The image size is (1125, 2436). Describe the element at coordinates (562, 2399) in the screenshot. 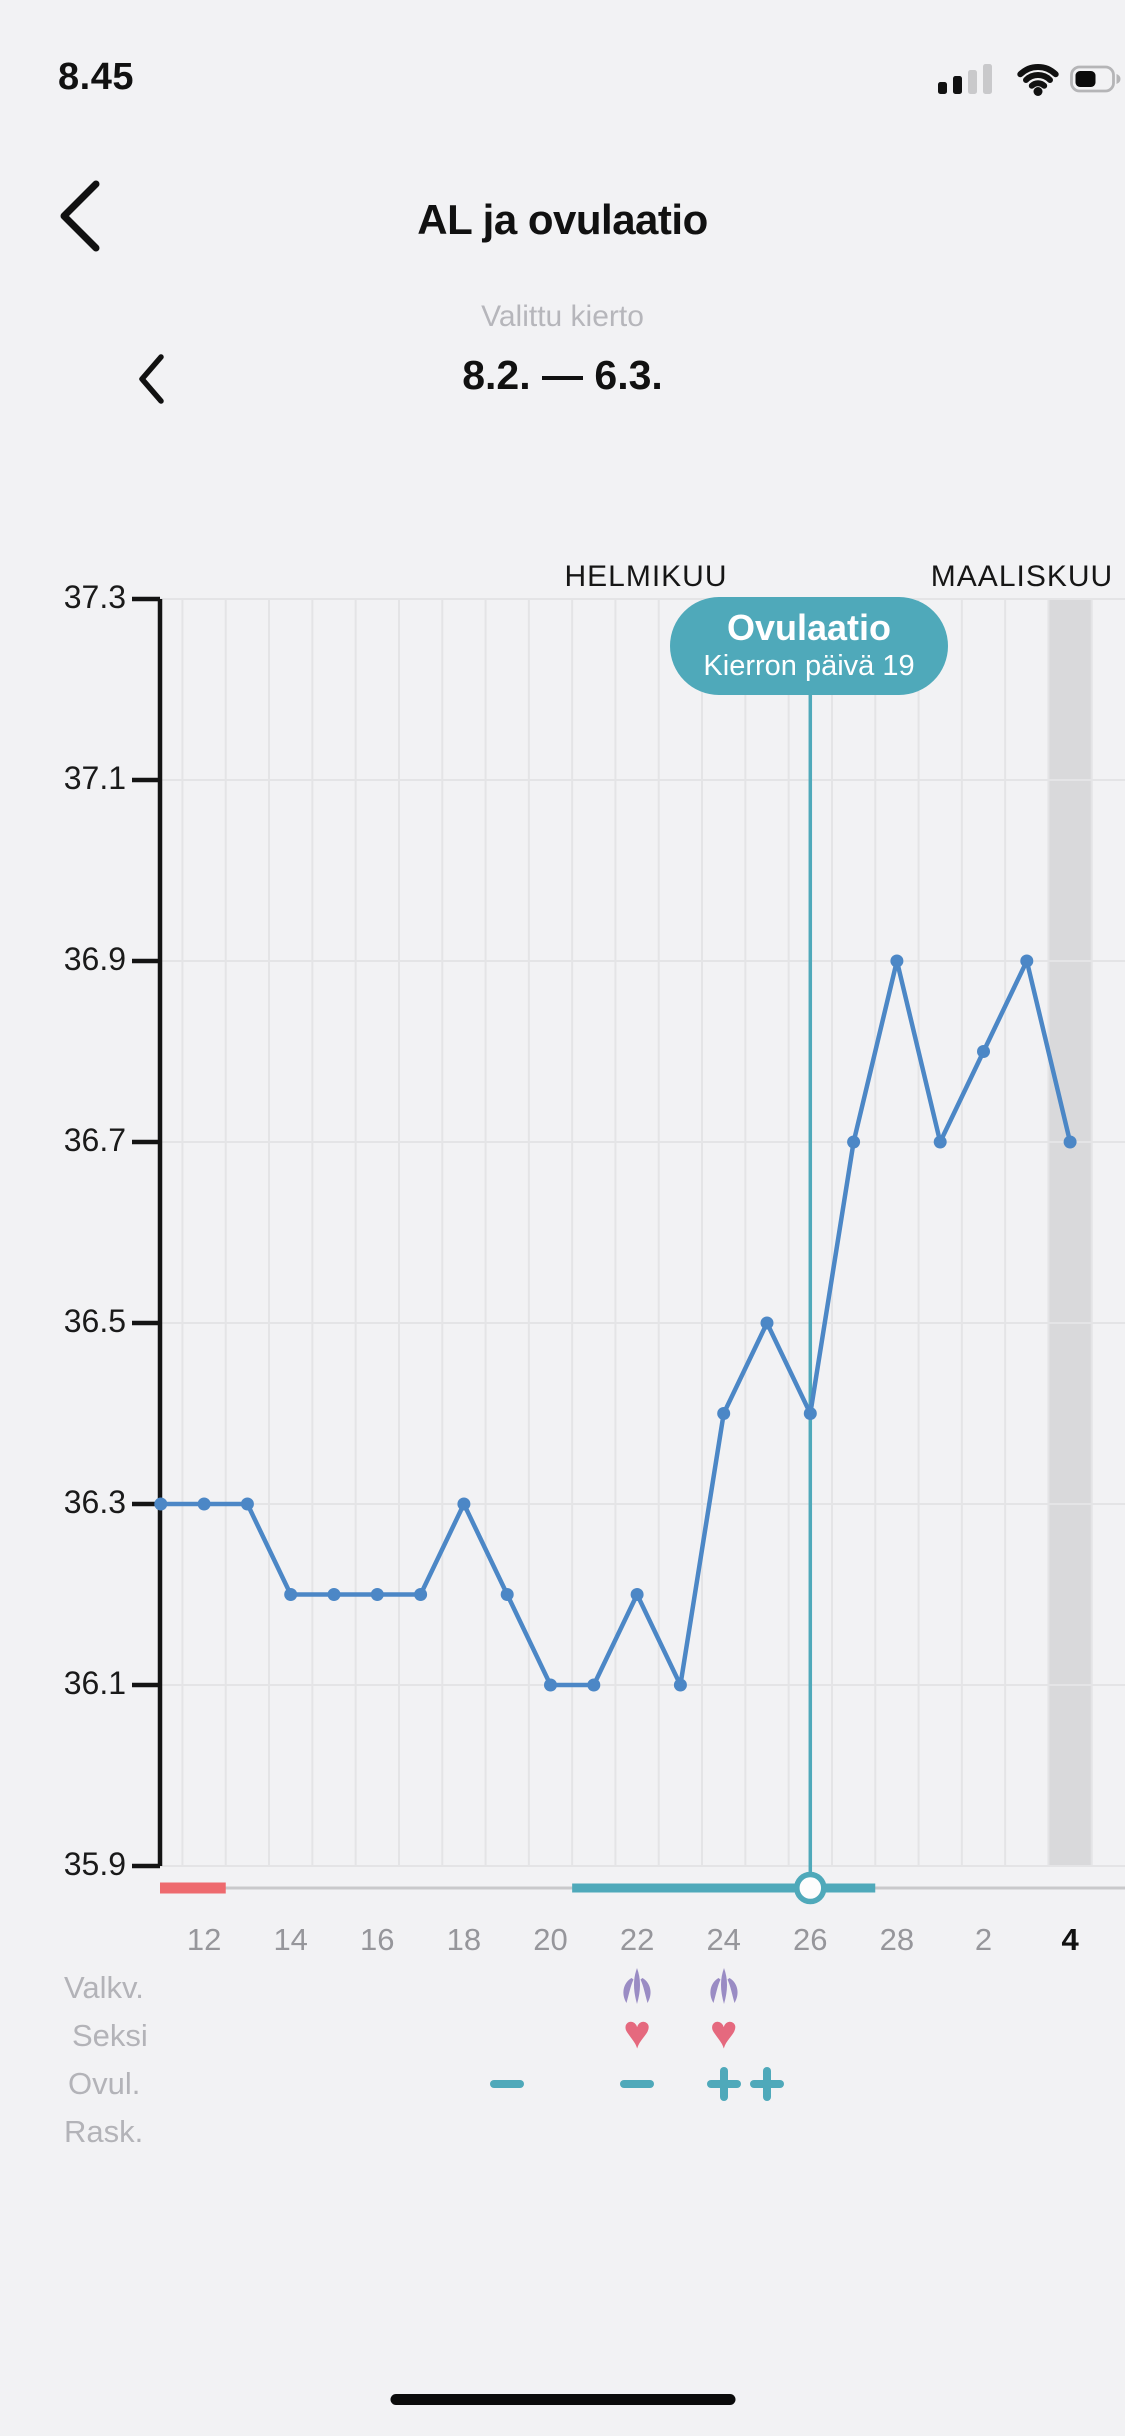

I see `home-indicator` at that location.